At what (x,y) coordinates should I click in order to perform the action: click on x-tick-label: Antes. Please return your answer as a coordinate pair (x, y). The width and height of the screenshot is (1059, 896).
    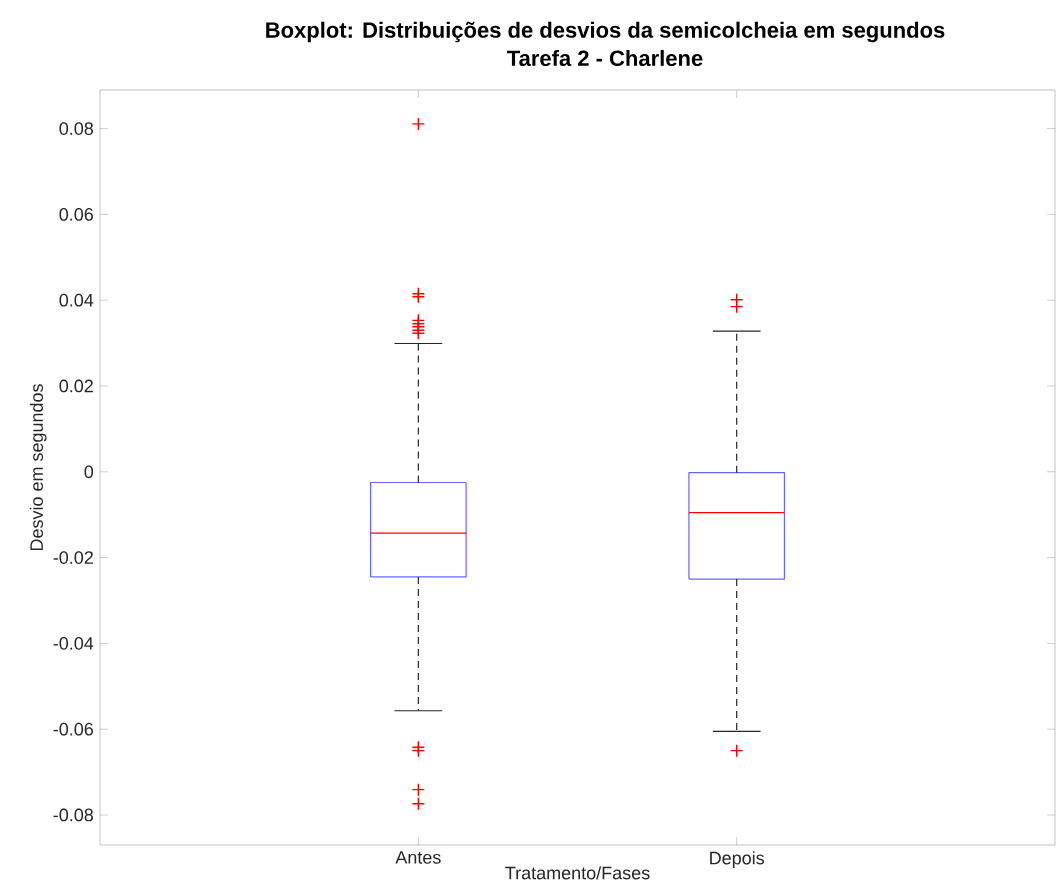
    Looking at the image, I should click on (418, 857).